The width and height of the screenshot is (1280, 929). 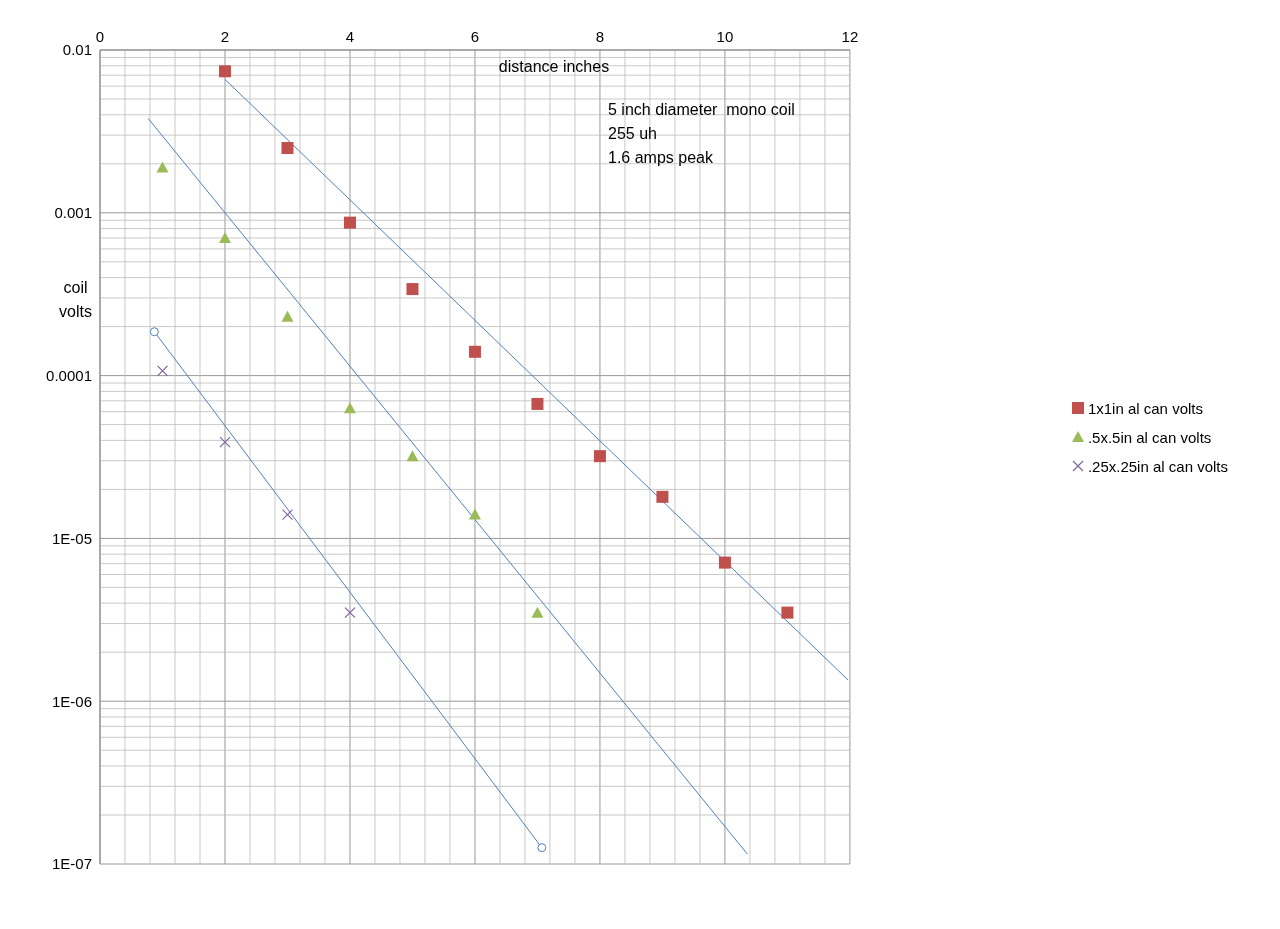 I want to click on x-tick-label: 6, so click(x=475, y=36).